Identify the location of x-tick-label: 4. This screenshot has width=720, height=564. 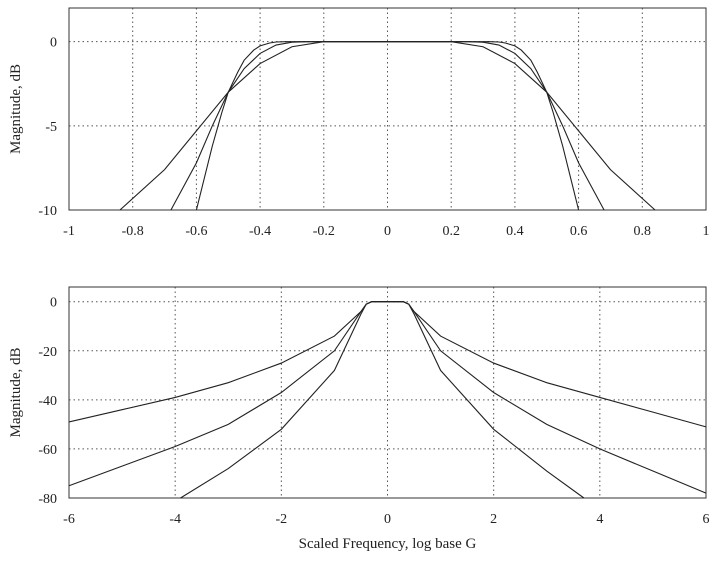
(599, 519).